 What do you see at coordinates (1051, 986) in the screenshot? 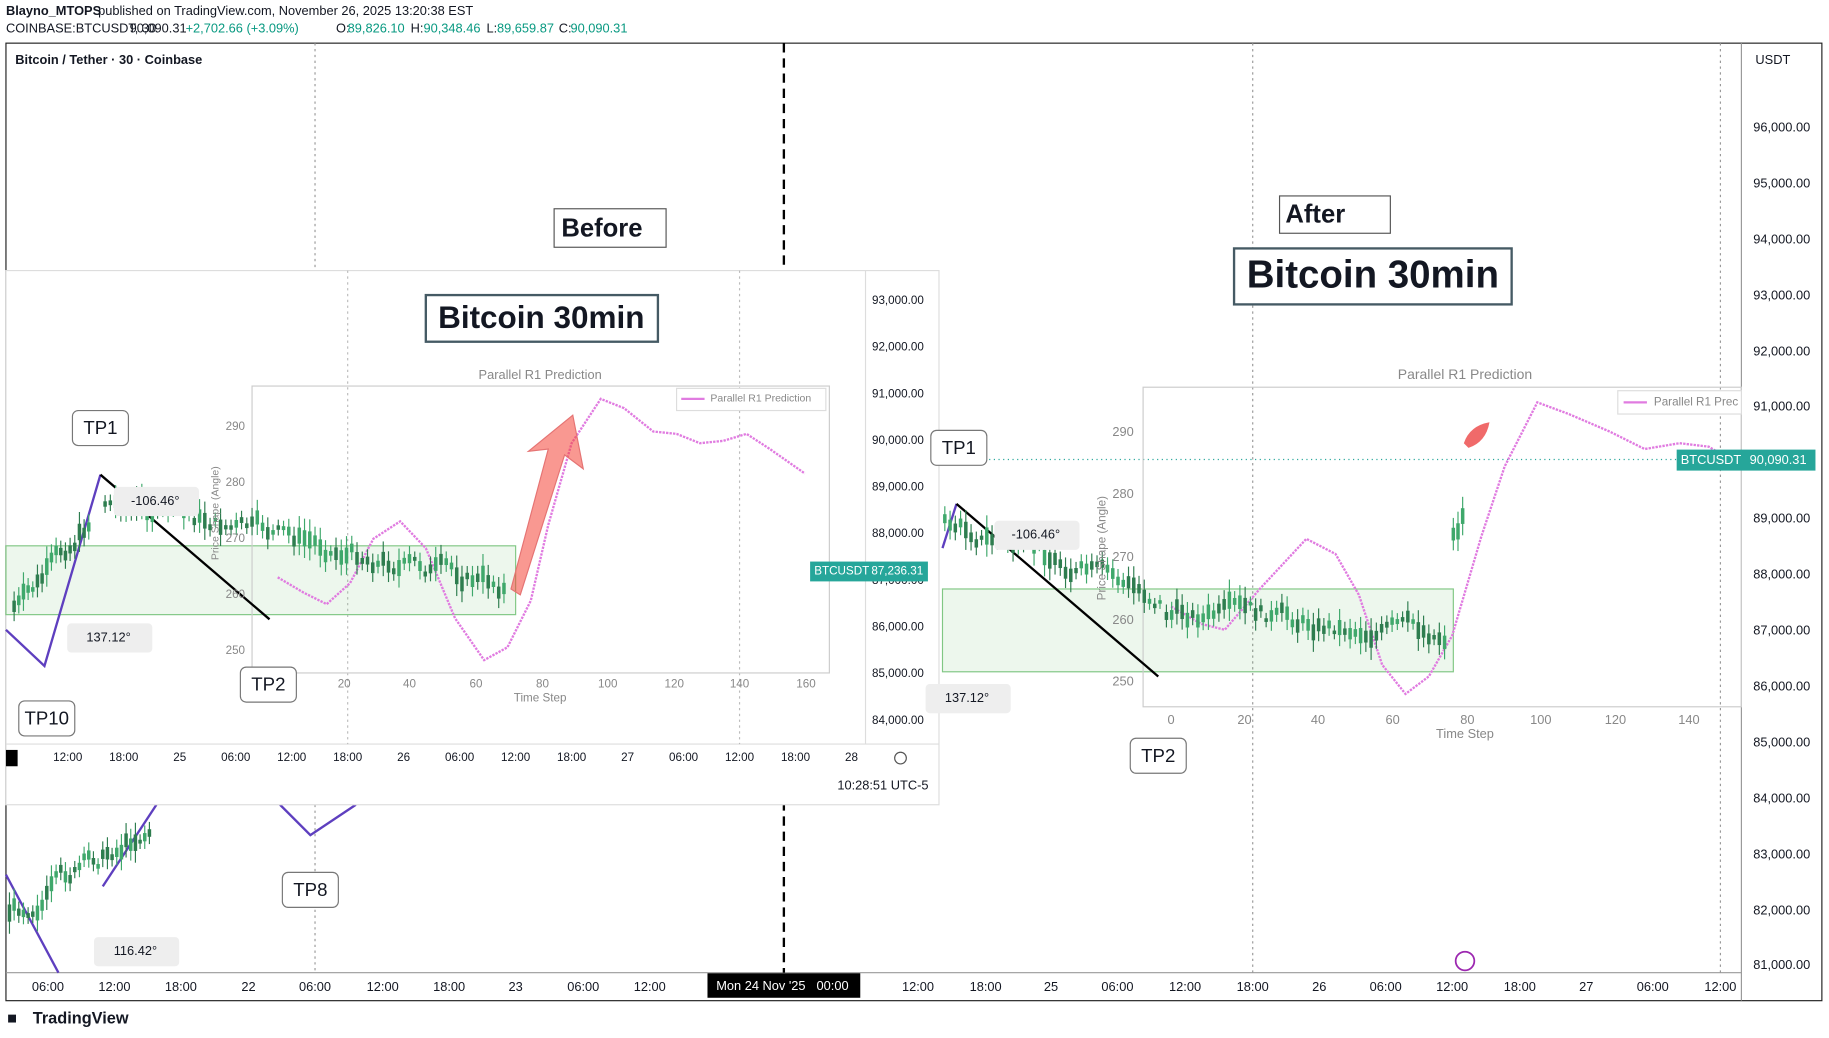
I see `time-tick-label: 25` at bounding box center [1051, 986].